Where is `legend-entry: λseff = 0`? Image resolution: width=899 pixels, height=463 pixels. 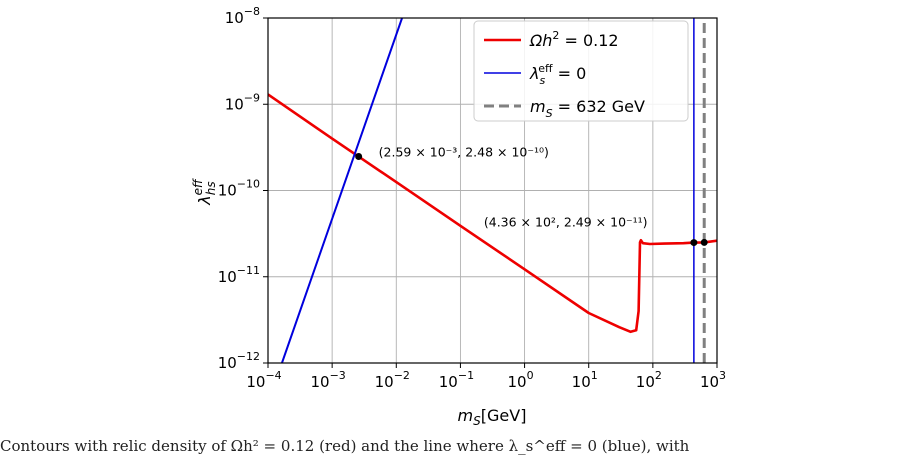 legend-entry: λseff = 0 is located at coordinates (557, 74).